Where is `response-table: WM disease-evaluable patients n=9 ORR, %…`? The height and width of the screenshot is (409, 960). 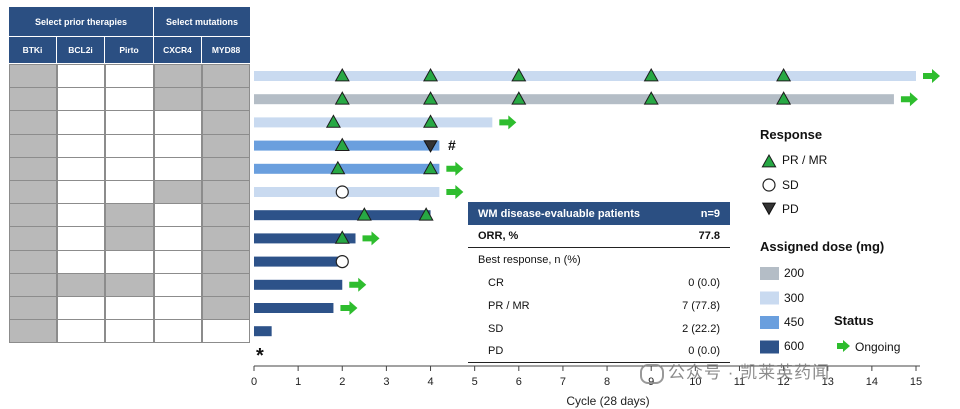 response-table: WM disease-evaluable patients n=9 ORR, %… is located at coordinates (599, 282).